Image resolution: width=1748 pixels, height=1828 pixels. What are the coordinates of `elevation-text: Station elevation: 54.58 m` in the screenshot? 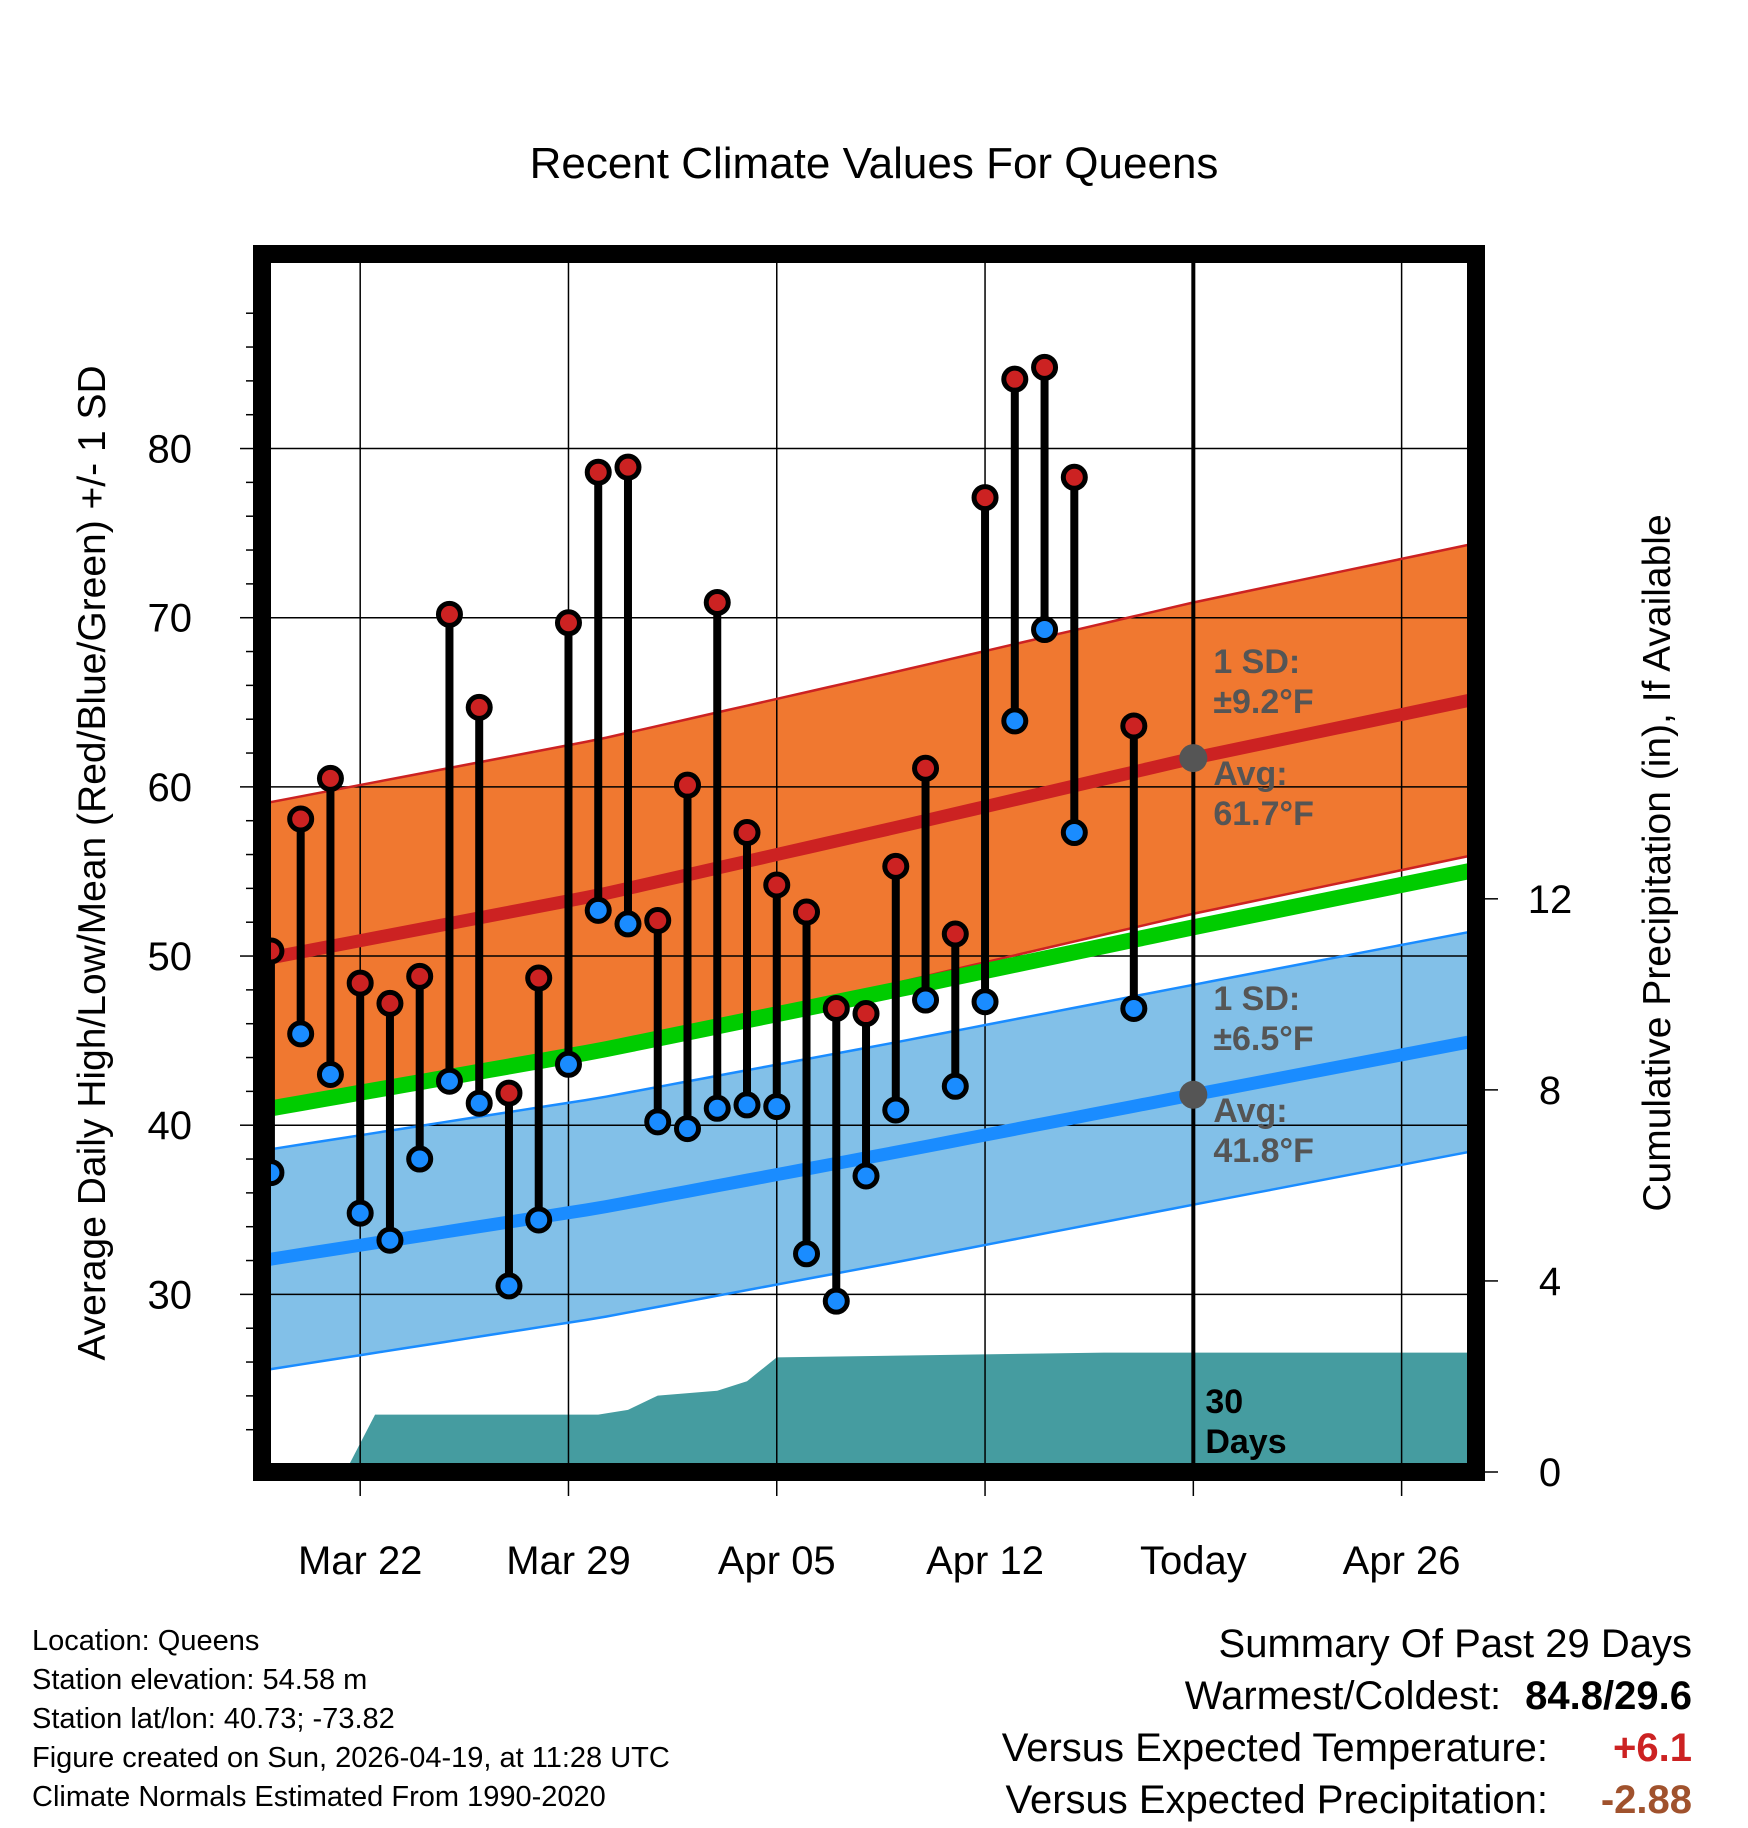 It's located at (200, 1680).